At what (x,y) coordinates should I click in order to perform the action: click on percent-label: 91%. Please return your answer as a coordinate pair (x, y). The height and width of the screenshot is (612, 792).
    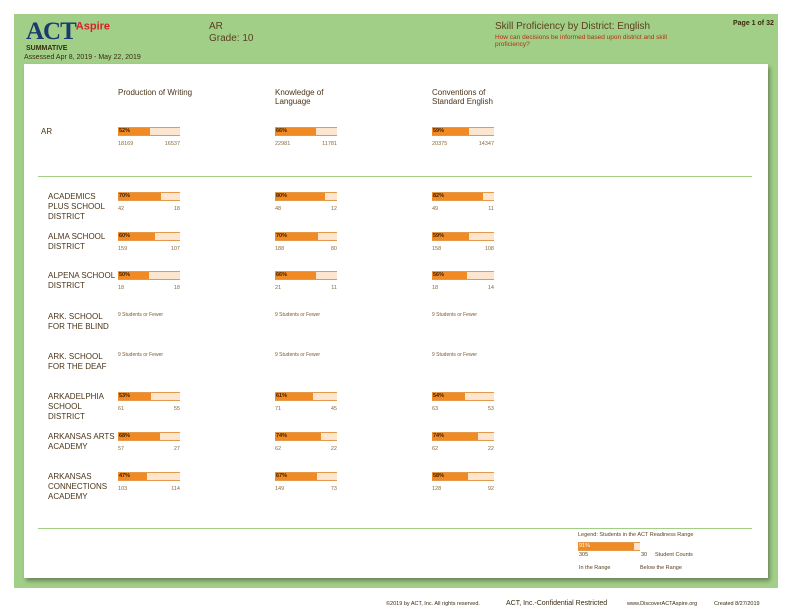
    Looking at the image, I should click on (585, 546).